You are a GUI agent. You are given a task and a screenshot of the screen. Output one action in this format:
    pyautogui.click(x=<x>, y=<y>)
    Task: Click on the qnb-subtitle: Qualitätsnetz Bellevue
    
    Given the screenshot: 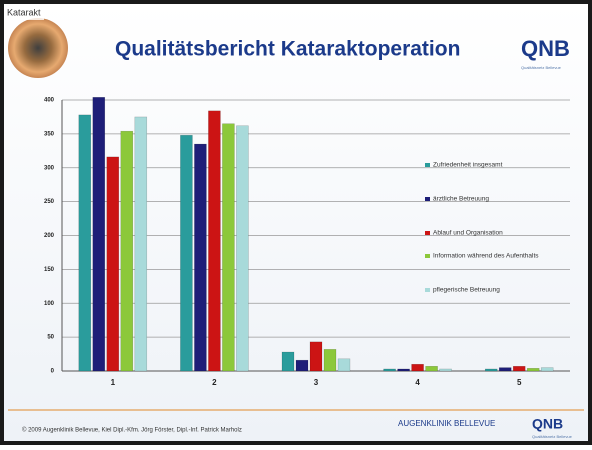 What is the action you would take?
    pyautogui.click(x=541, y=67)
    